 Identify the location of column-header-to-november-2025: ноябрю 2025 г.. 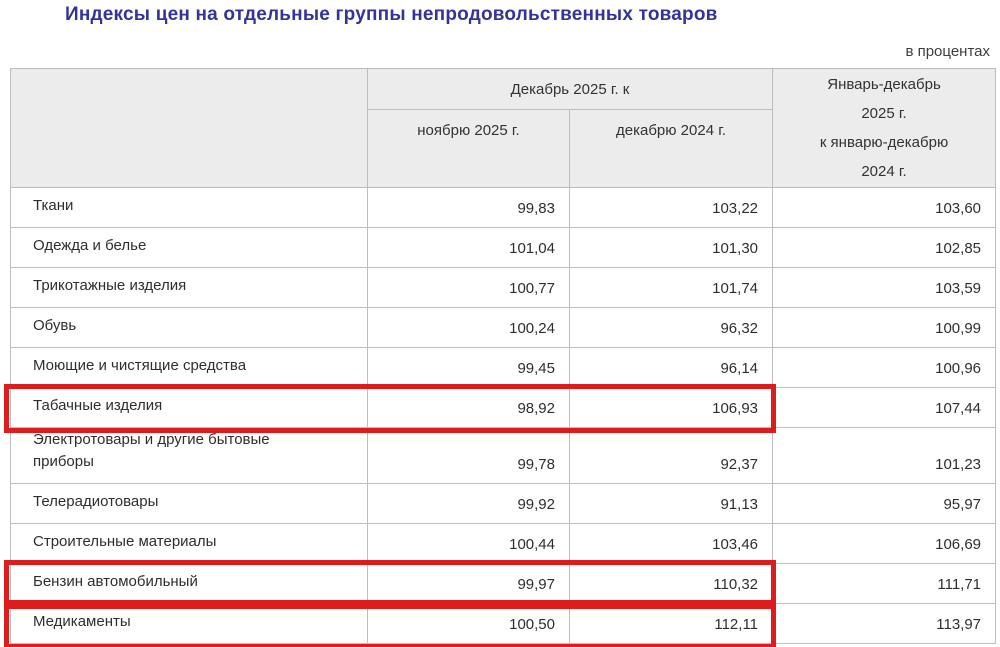
(468, 148).